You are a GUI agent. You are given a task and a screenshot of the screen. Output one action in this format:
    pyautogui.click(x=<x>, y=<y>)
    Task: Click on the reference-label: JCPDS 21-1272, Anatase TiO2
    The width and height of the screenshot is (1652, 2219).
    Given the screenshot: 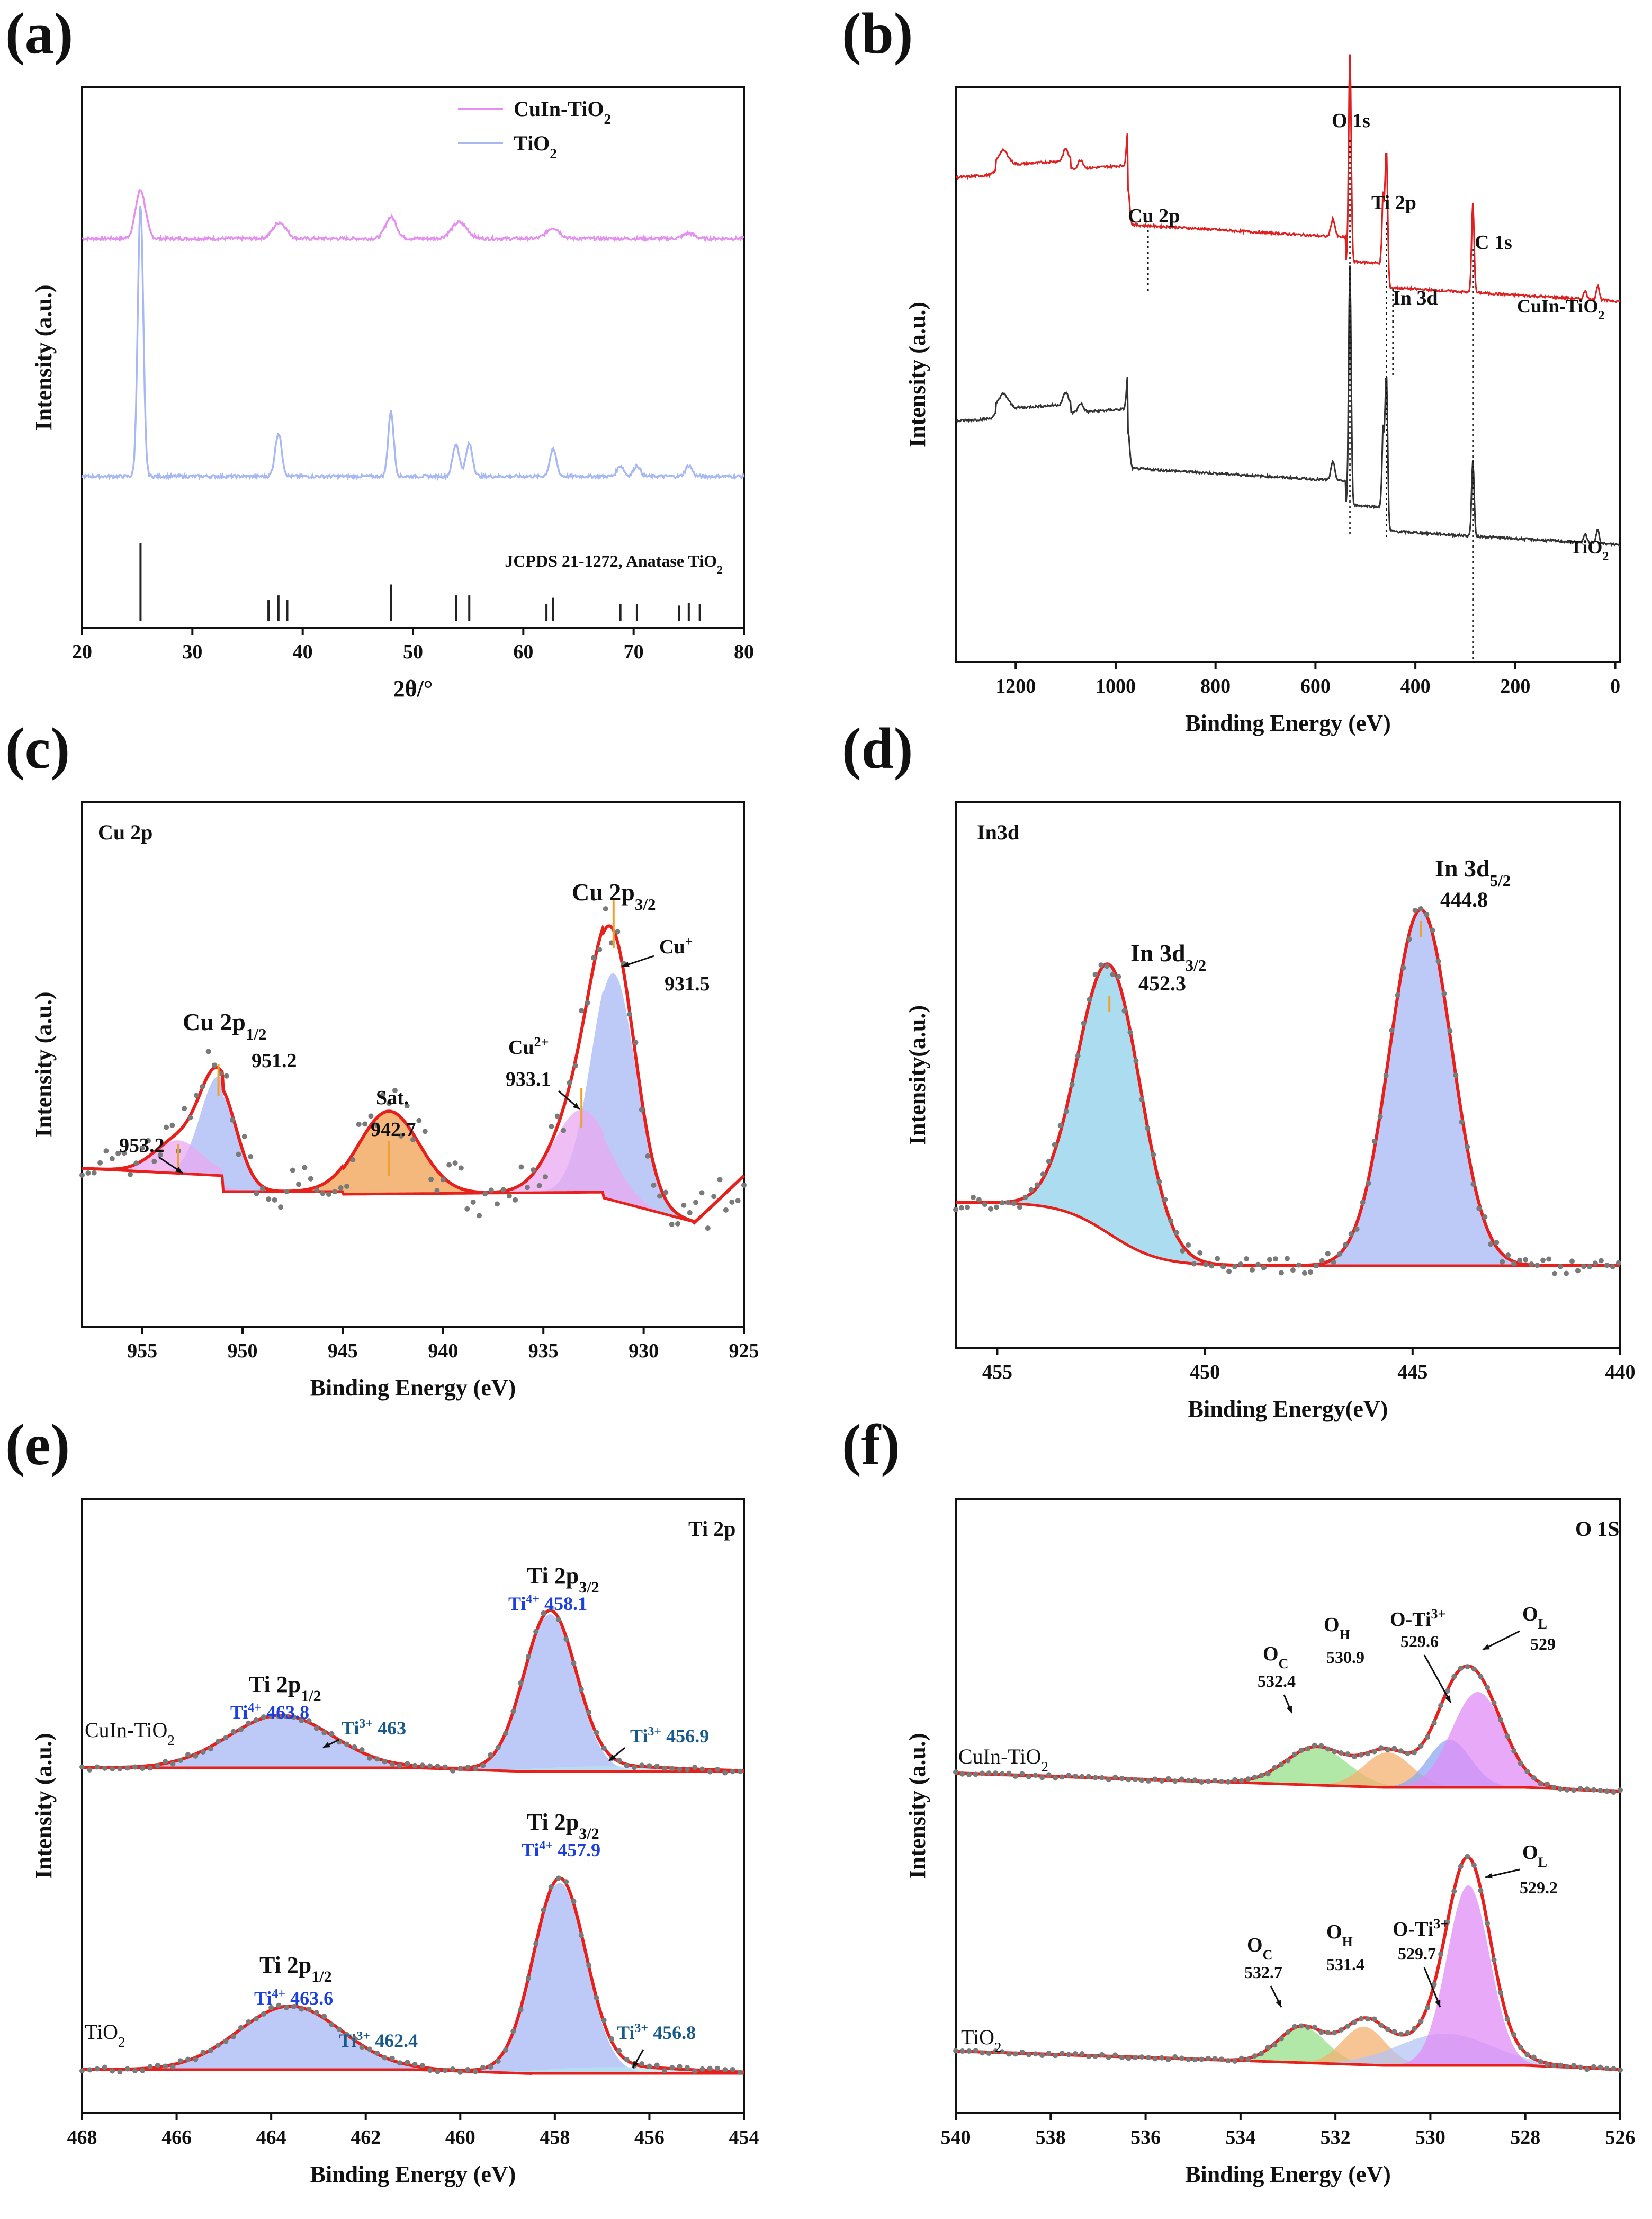 What is the action you would take?
    pyautogui.click(x=614, y=563)
    